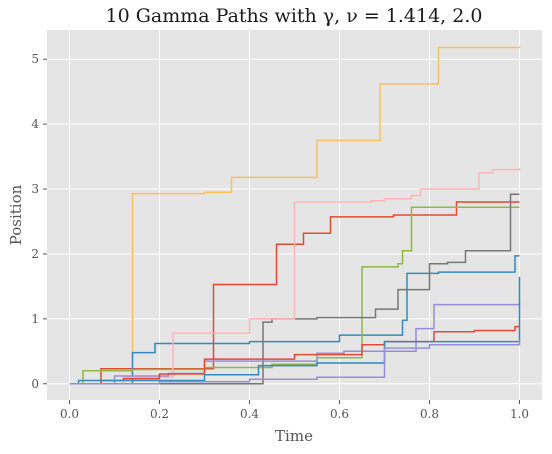  I want to click on x-tick-label: 0.4, so click(249, 414).